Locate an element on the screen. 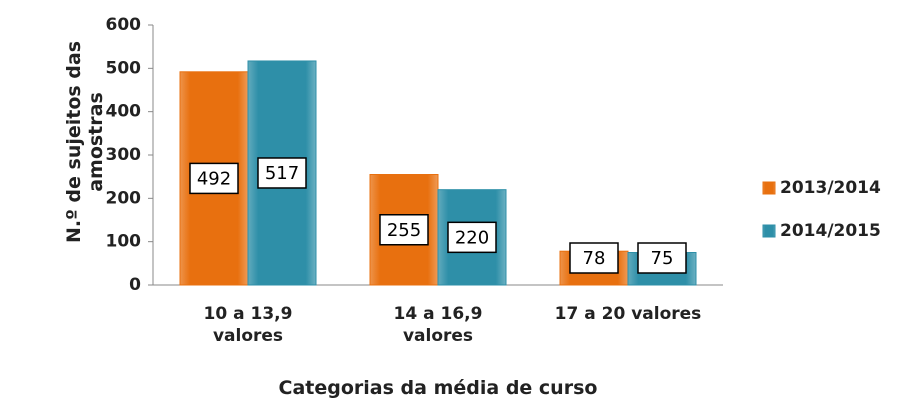 The image size is (905, 403). value-label: 517 is located at coordinates (282, 173).